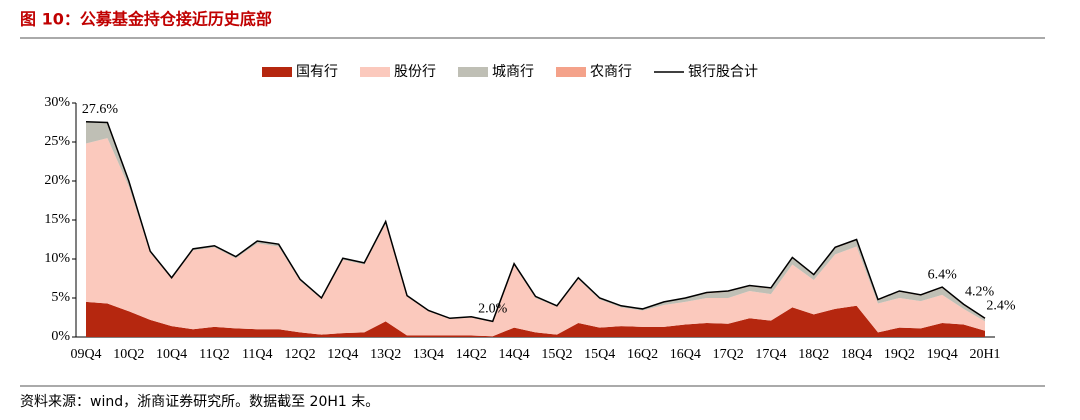 The image size is (1080, 420). I want to click on y-tick-label: 15%, so click(57, 219).